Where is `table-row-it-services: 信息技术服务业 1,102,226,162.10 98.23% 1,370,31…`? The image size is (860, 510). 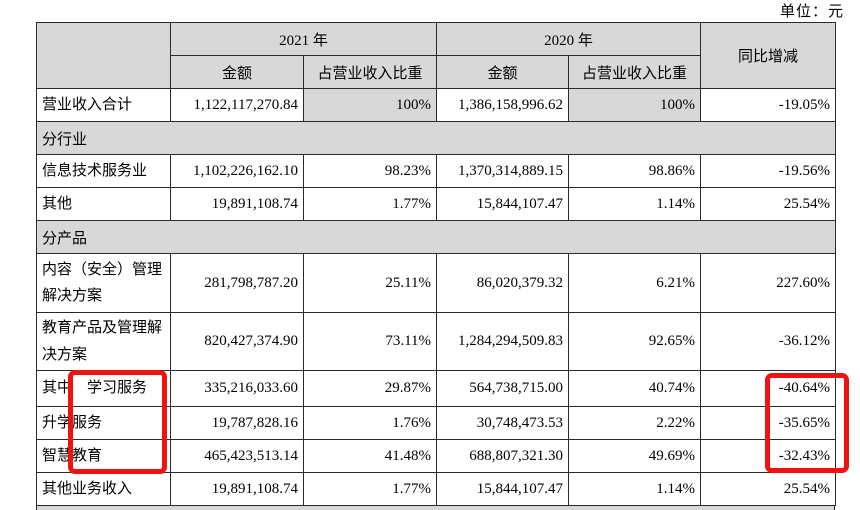
table-row-it-services: 信息技术服务业 1,102,226,162.10 98.23% 1,370,31… is located at coordinates (436, 171).